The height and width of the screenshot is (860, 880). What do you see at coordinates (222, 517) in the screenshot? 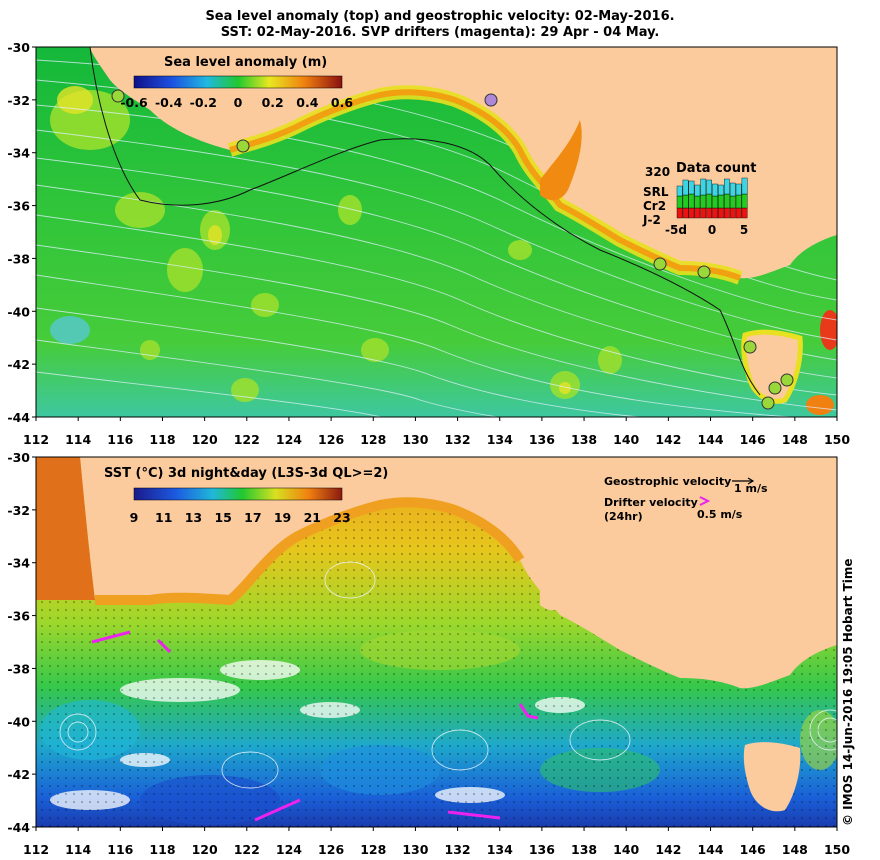
I see `colorbar-tick-label: 15` at bounding box center [222, 517].